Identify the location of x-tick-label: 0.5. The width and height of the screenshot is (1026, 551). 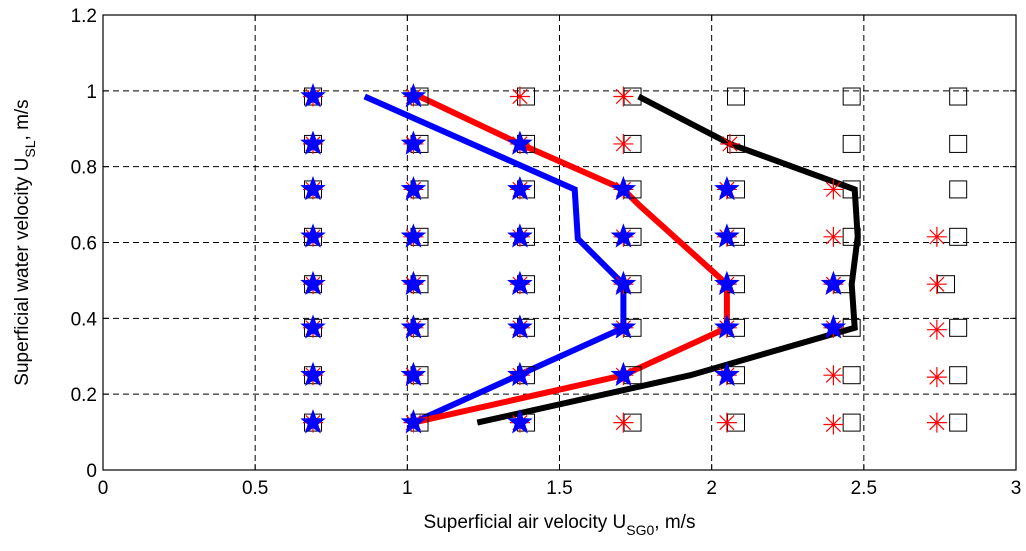
(255, 488).